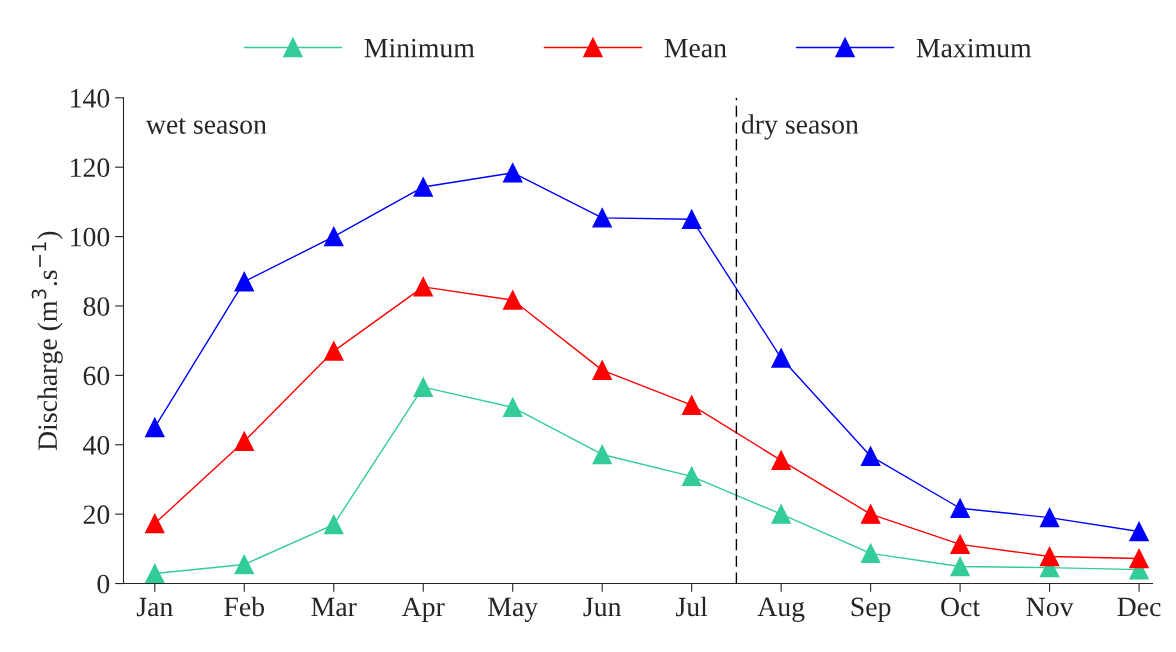  What do you see at coordinates (90, 237) in the screenshot?
I see `y-tick-label: 100` at bounding box center [90, 237].